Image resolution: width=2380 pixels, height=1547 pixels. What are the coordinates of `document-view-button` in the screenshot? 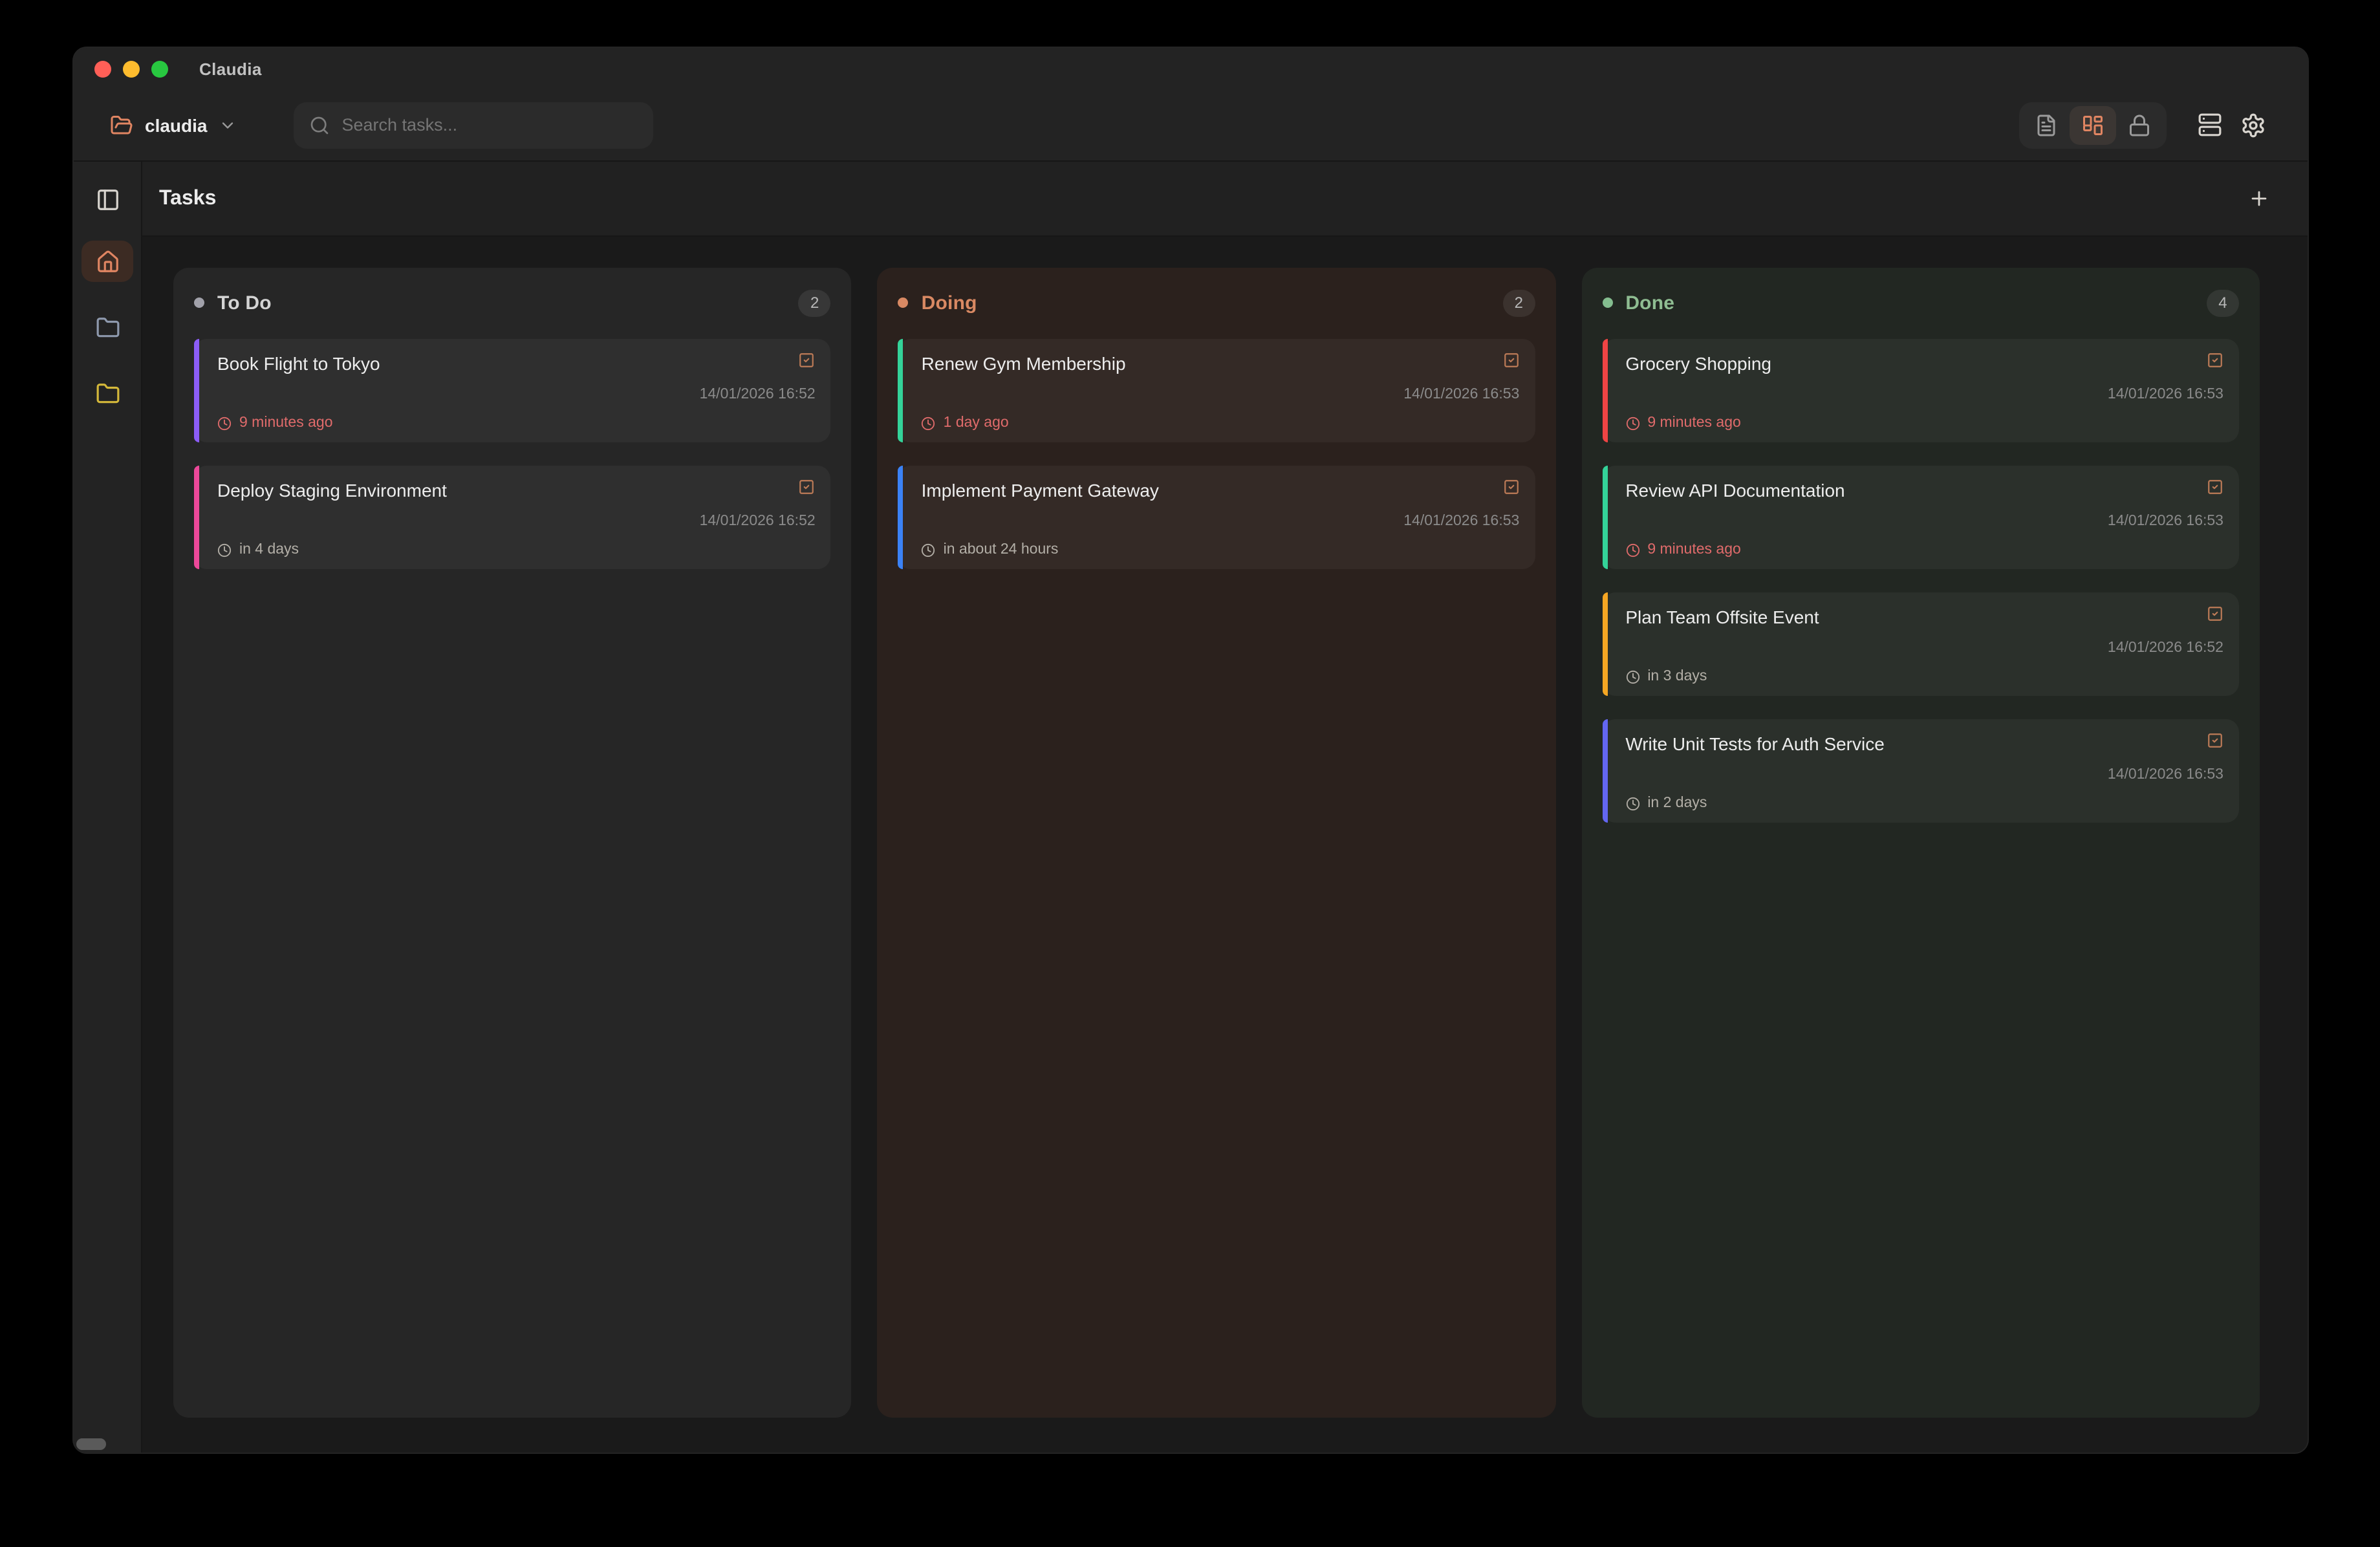 It's located at (2046, 124).